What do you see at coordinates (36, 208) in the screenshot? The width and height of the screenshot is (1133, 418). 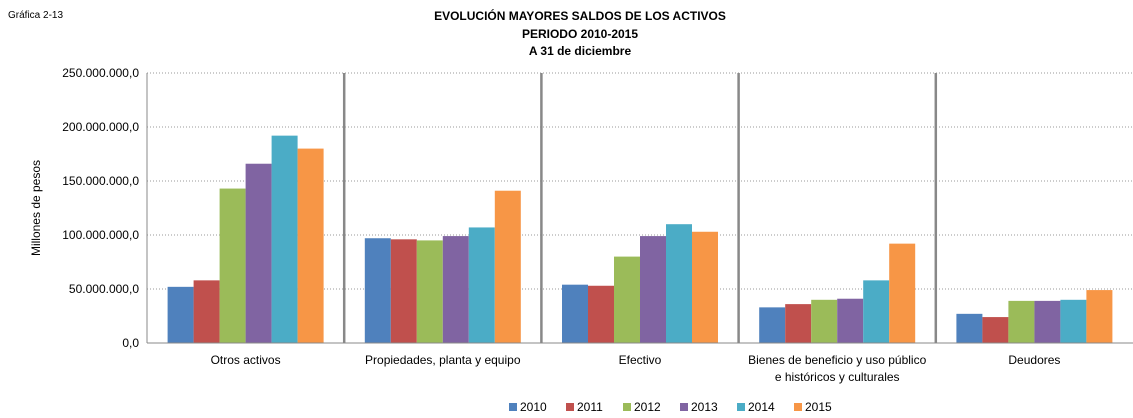 I see `y-axis-label: Millones de pesos` at bounding box center [36, 208].